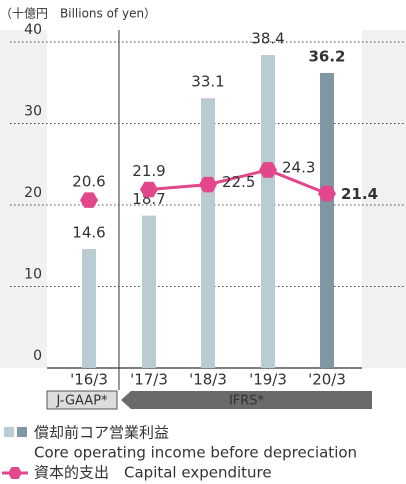  Describe the element at coordinates (101, 433) in the screenshot. I see `legend-label: 償却前コア営業利益` at that location.